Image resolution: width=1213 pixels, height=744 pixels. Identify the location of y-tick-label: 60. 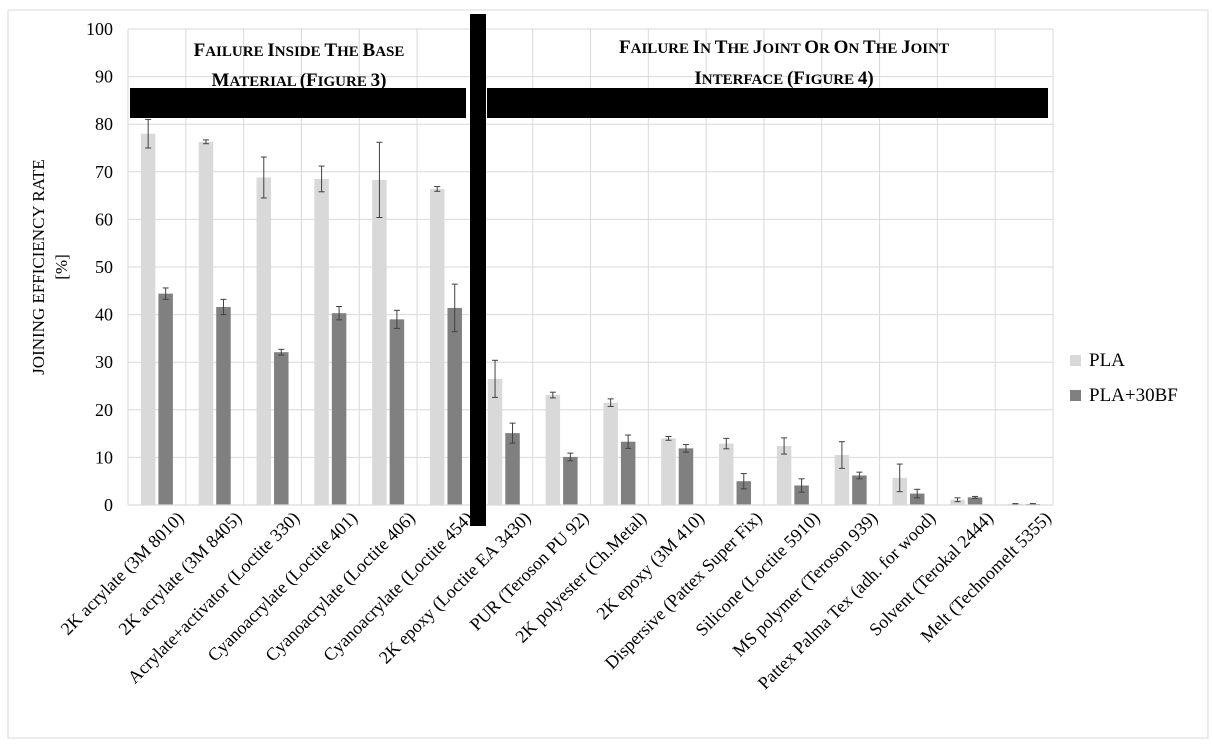
(104, 219).